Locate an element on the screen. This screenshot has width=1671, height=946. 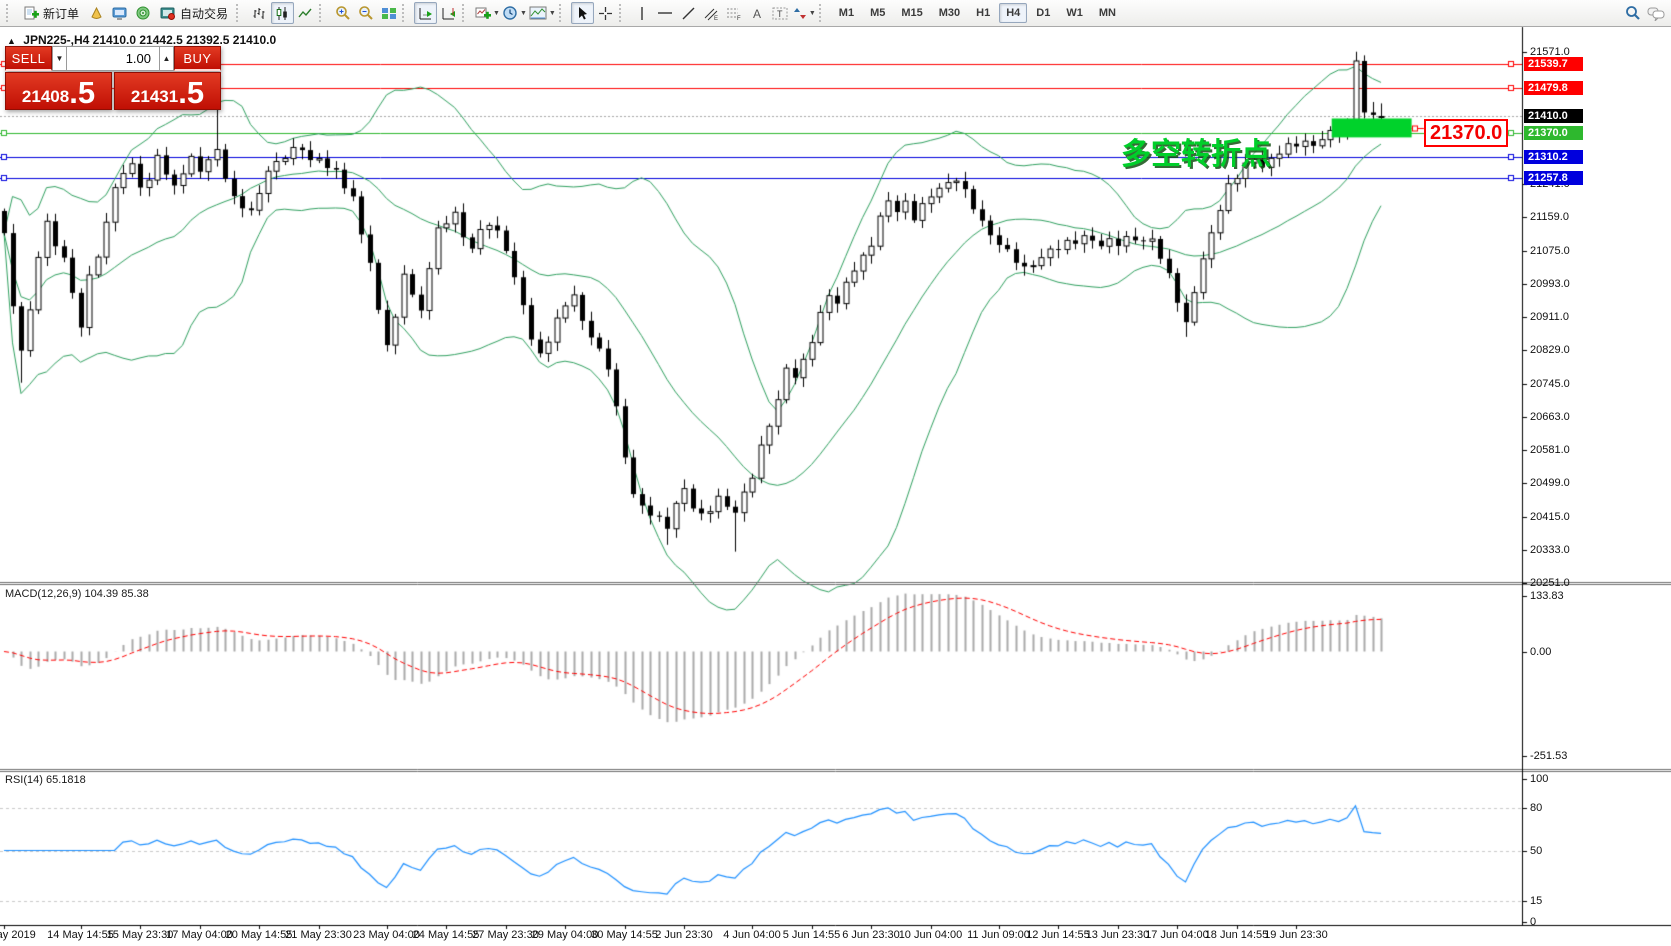
svg-text: A is located at coordinates (757, 14).